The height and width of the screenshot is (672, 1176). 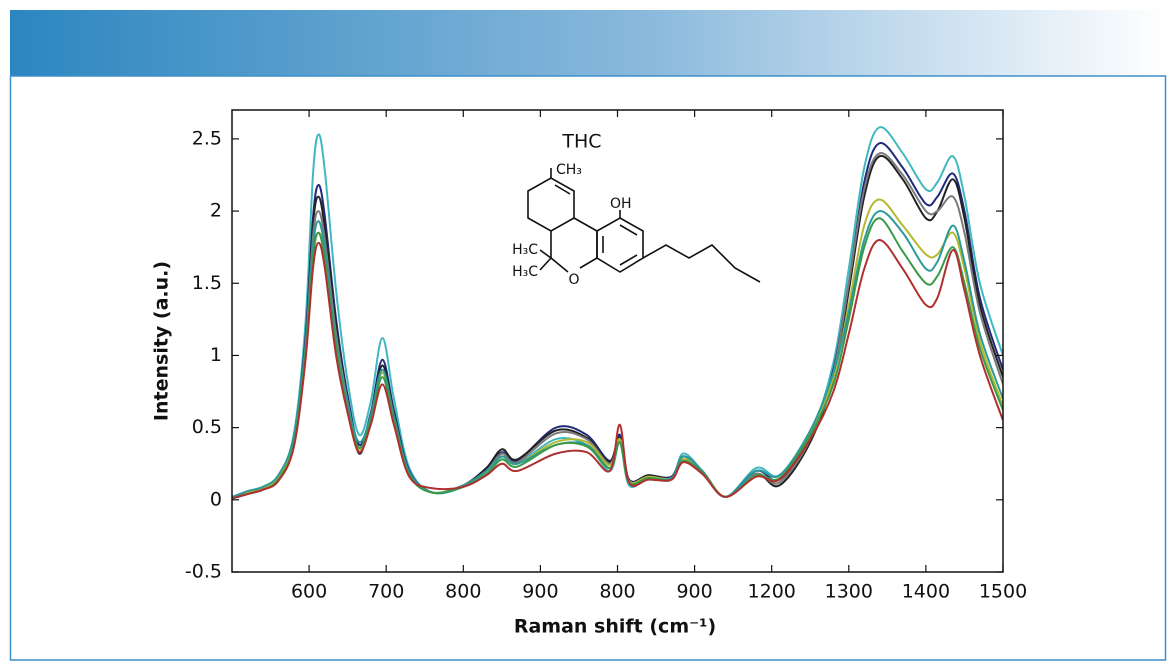 What do you see at coordinates (386, 592) in the screenshot?
I see `x-tick-label: 700` at bounding box center [386, 592].